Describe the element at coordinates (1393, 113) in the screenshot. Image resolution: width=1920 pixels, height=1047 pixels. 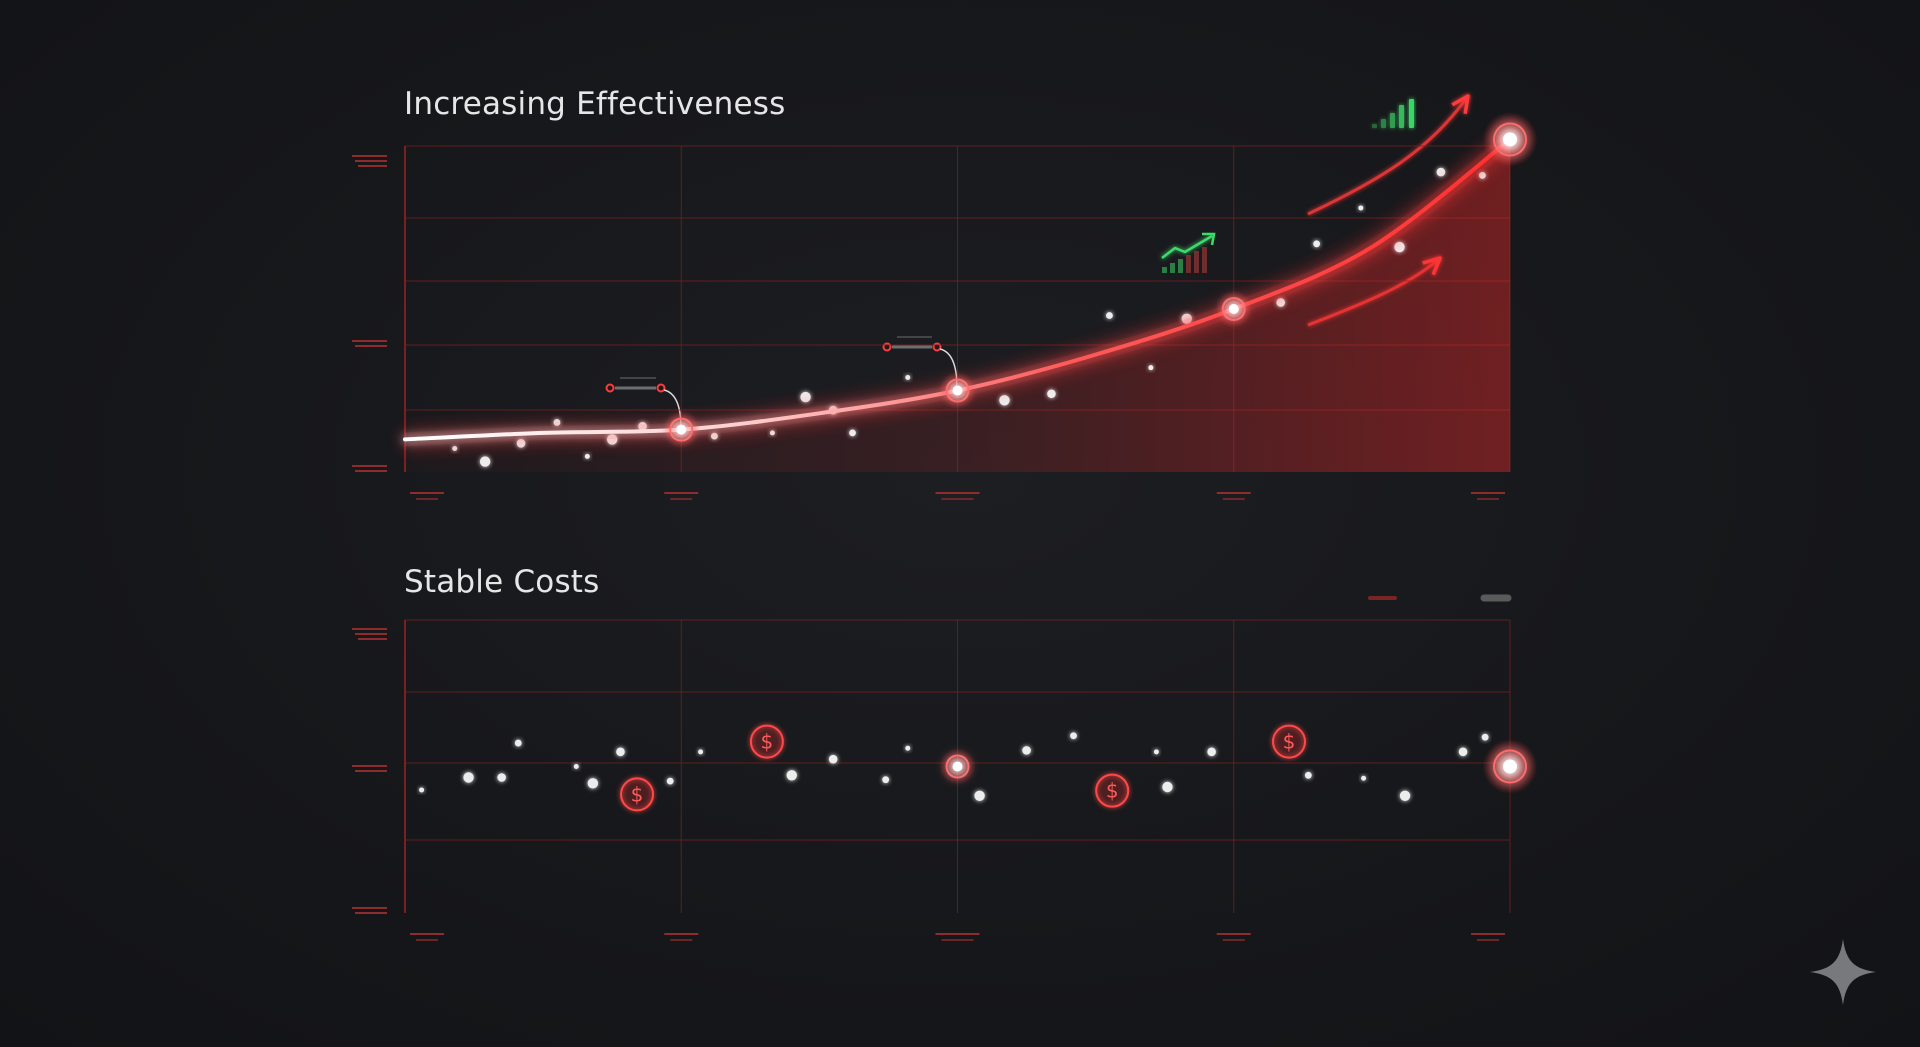
I see `signal-bars-icon` at that location.